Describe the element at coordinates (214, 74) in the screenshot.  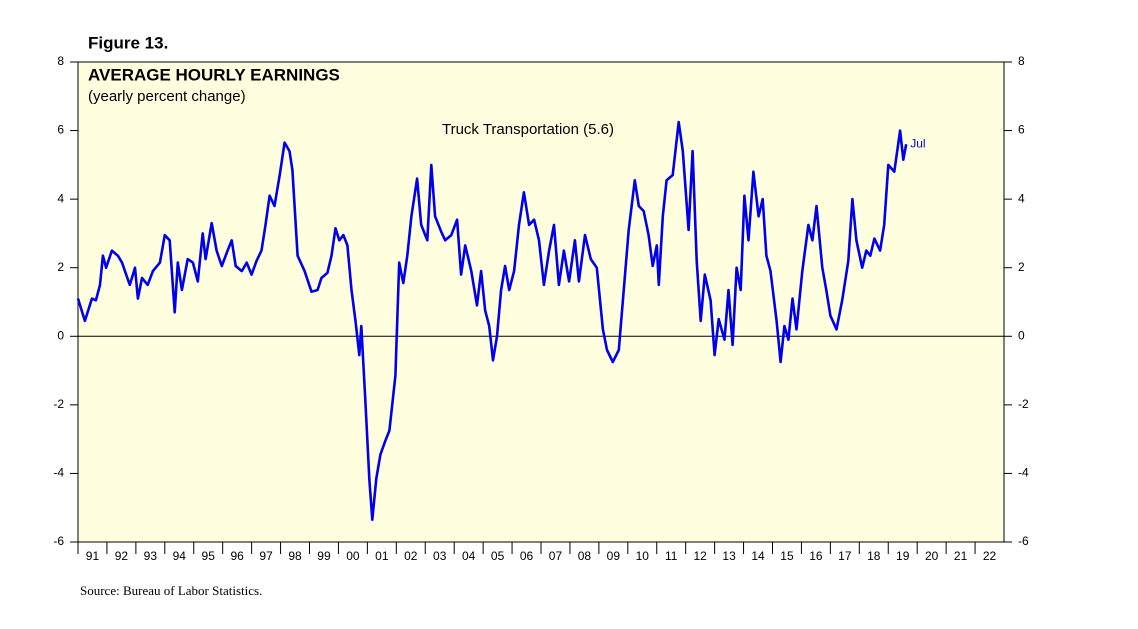
I see `chart-title: AVERAGE HOURLY EARNINGS` at that location.